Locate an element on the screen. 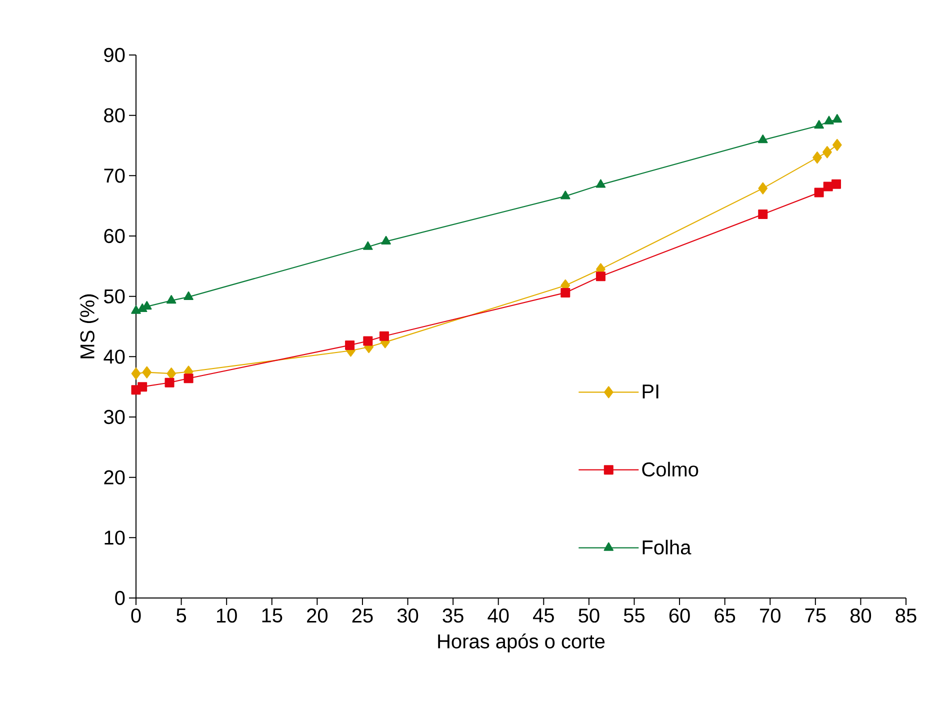  y-tick-label: 50 is located at coordinates (114, 296).